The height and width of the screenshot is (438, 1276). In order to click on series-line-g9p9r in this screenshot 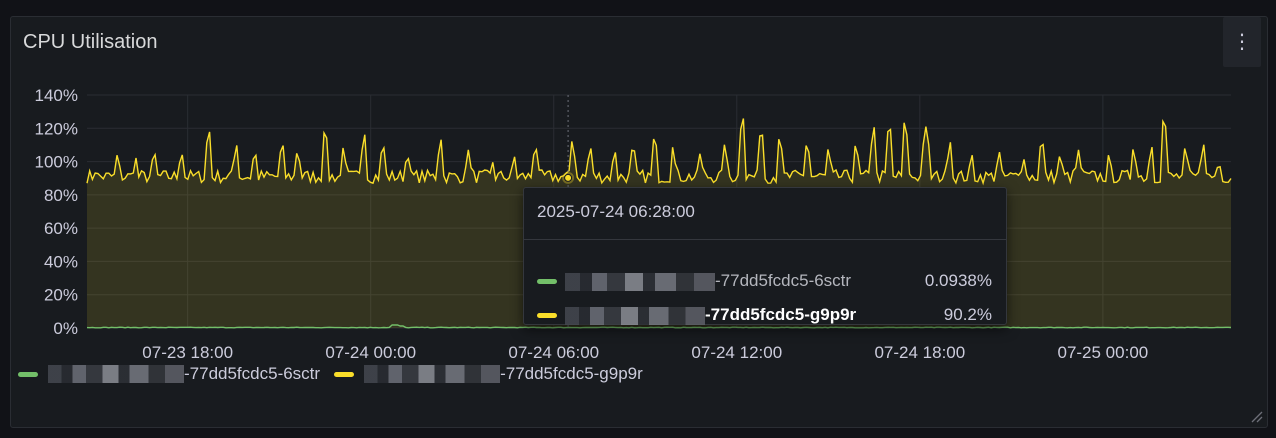, I will do `click(659, 152)`.